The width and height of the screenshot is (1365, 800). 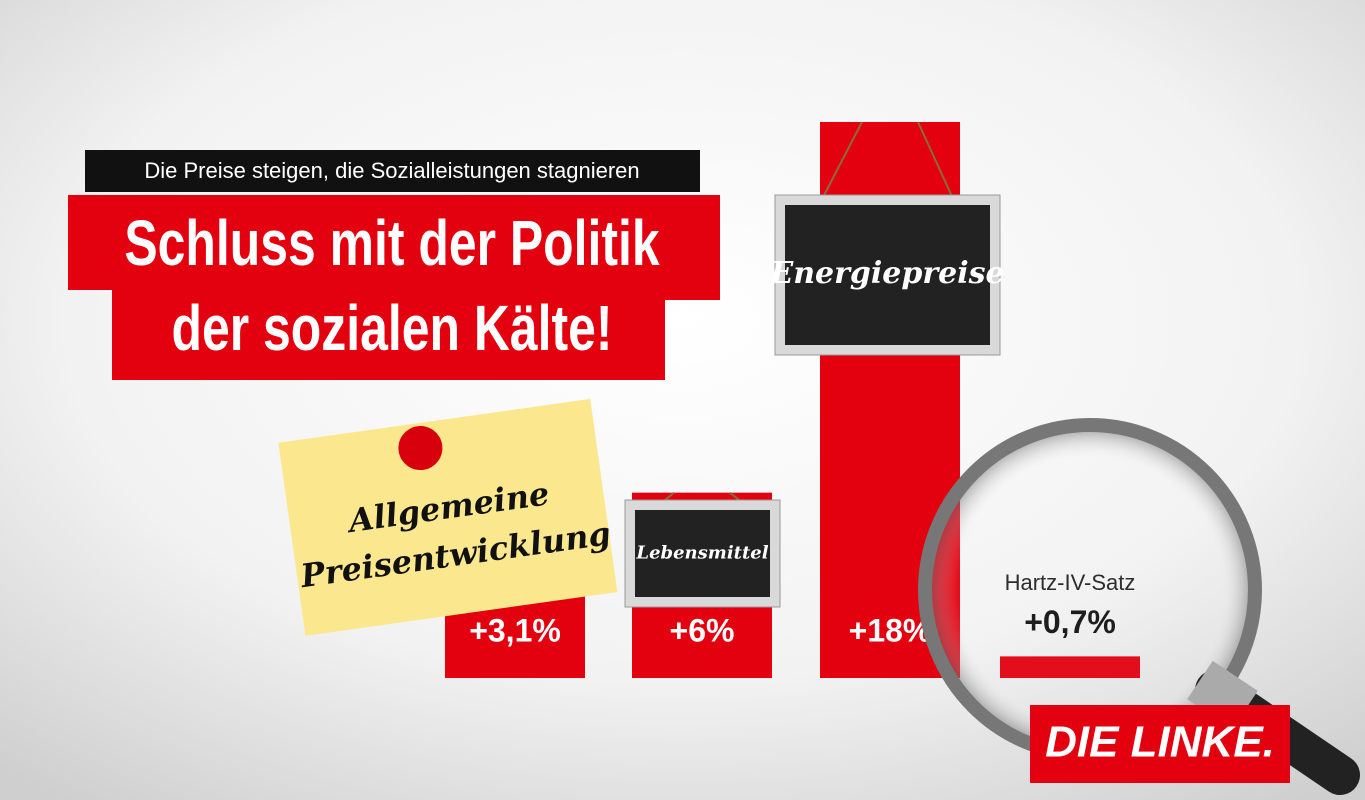 I want to click on logo: DIE LINKE., so click(x=1160, y=742).